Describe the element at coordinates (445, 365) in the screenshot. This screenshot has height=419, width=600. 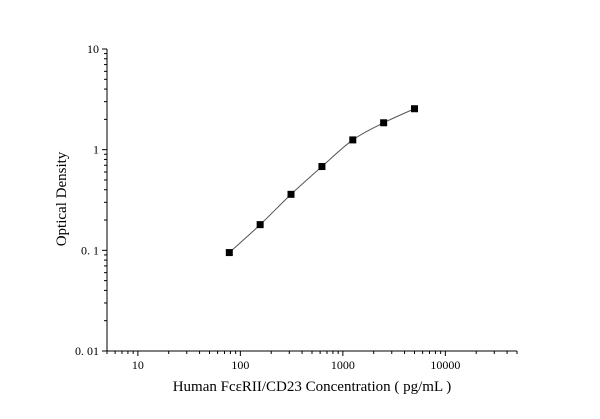
I see `x-tick-label: 10000` at that location.